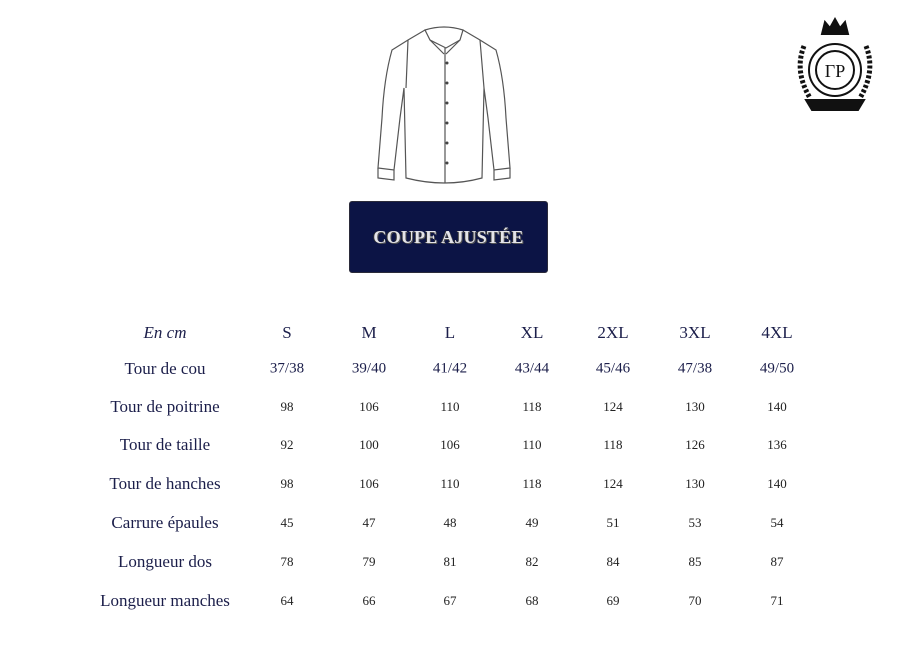 This screenshot has height=658, width=900. Describe the element at coordinates (695, 522) in the screenshot. I see `table-cell: 53` at that location.